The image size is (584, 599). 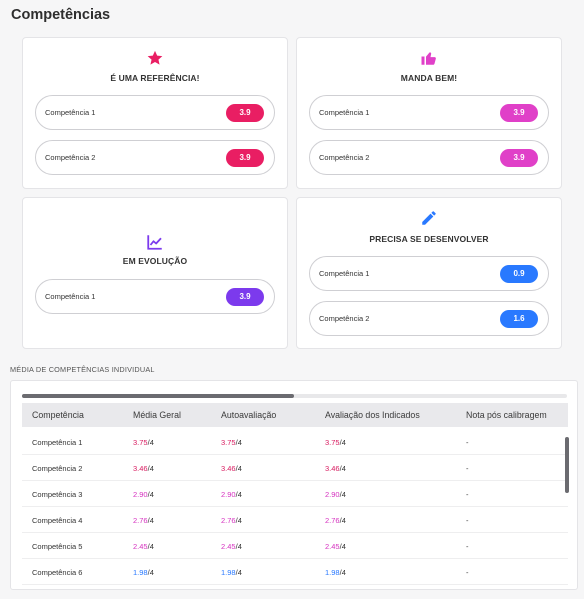 I want to click on auto-cell: 3.46/4, so click(x=231, y=468).